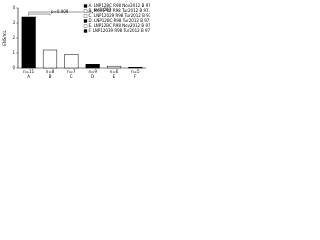 The width and height of the screenshot is (320, 240). I want to click on y-tick-label: 3, so click(13, 22).